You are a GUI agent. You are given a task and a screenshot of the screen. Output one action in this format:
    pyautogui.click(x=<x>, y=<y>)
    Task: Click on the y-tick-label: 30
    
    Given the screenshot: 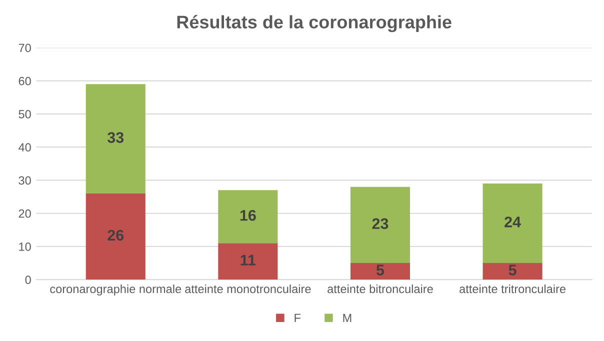 What is the action you would take?
    pyautogui.click(x=24, y=180)
    